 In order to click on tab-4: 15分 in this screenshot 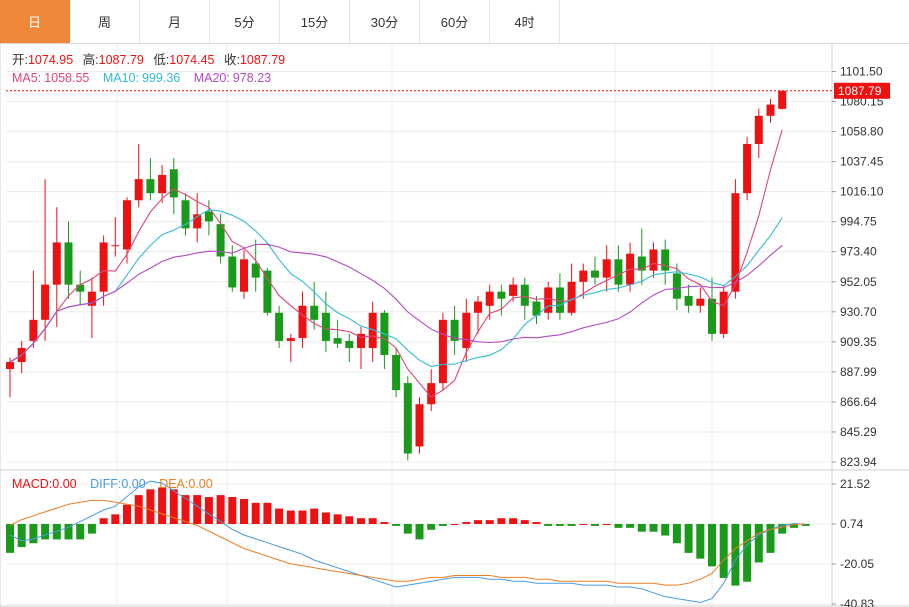, I will do `click(315, 21)`.